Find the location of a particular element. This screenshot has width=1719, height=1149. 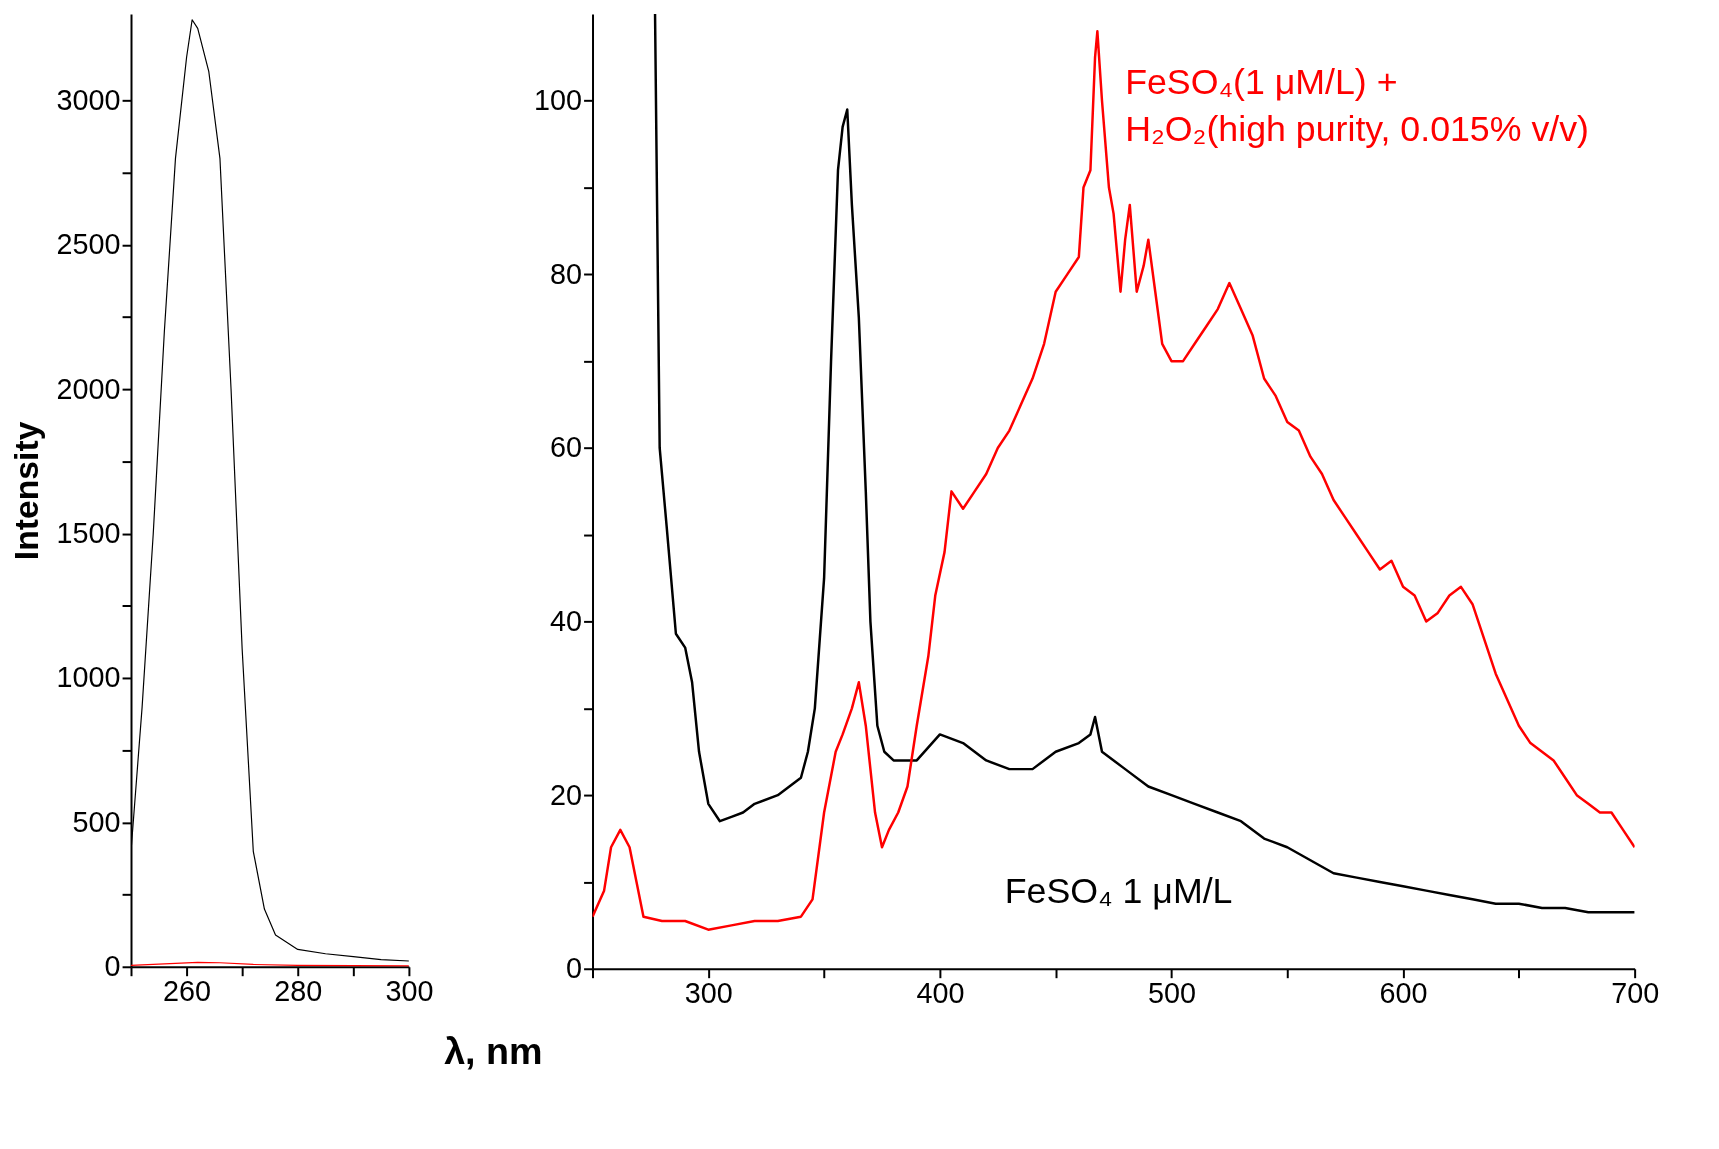

y-axis-title: Intensity is located at coordinates (25, 491).